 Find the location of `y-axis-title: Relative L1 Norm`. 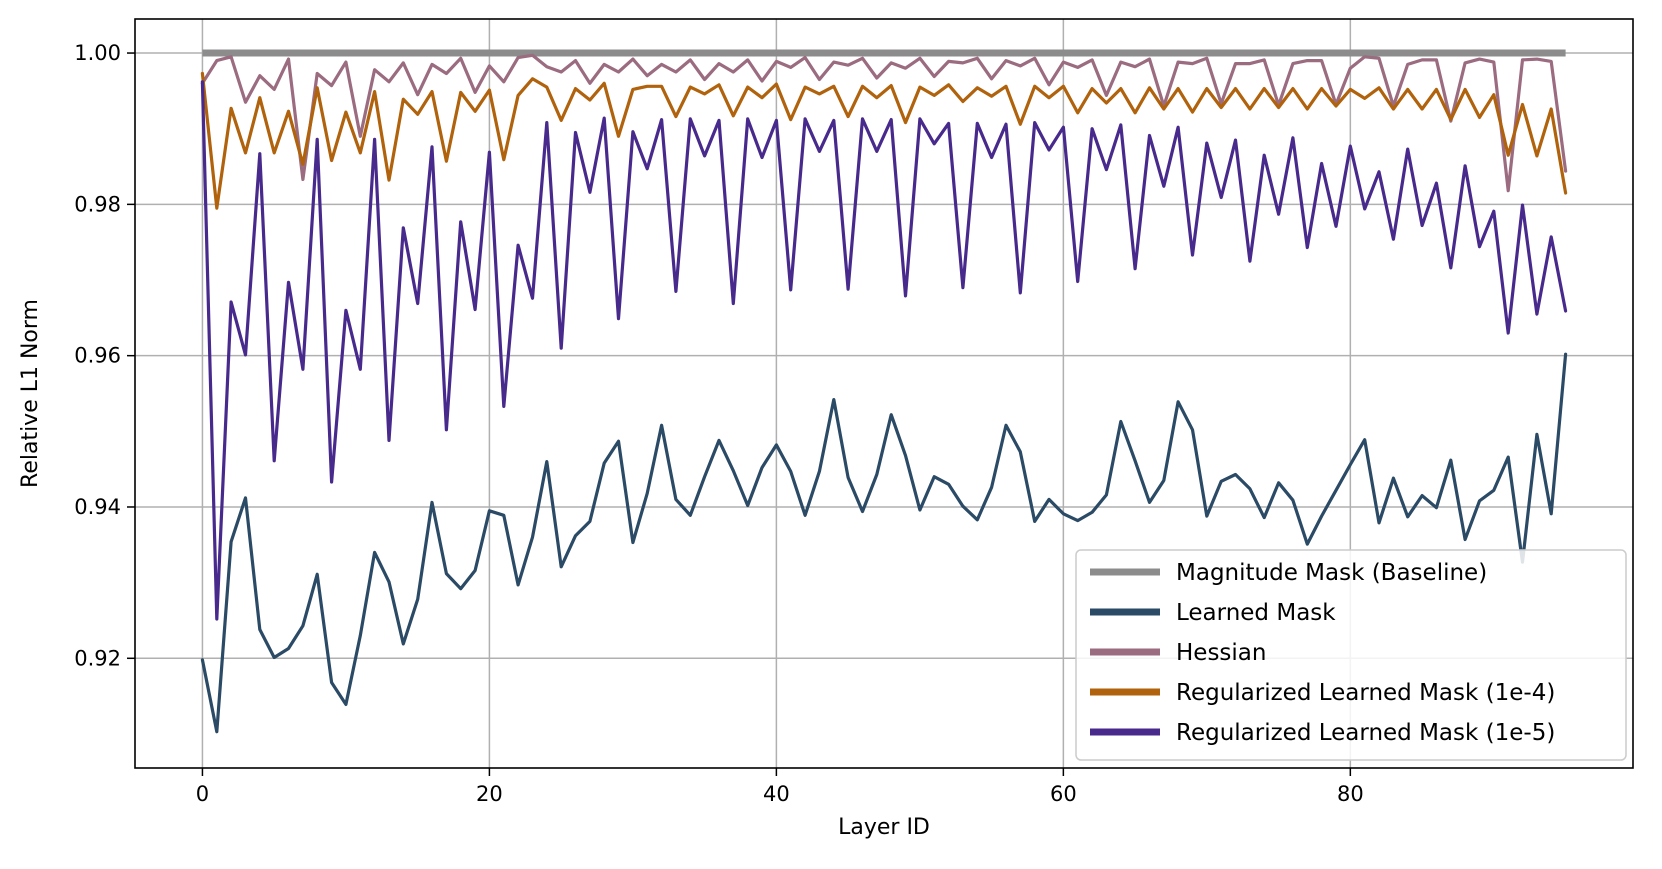

y-axis-title: Relative L1 Norm is located at coordinates (30, 393).